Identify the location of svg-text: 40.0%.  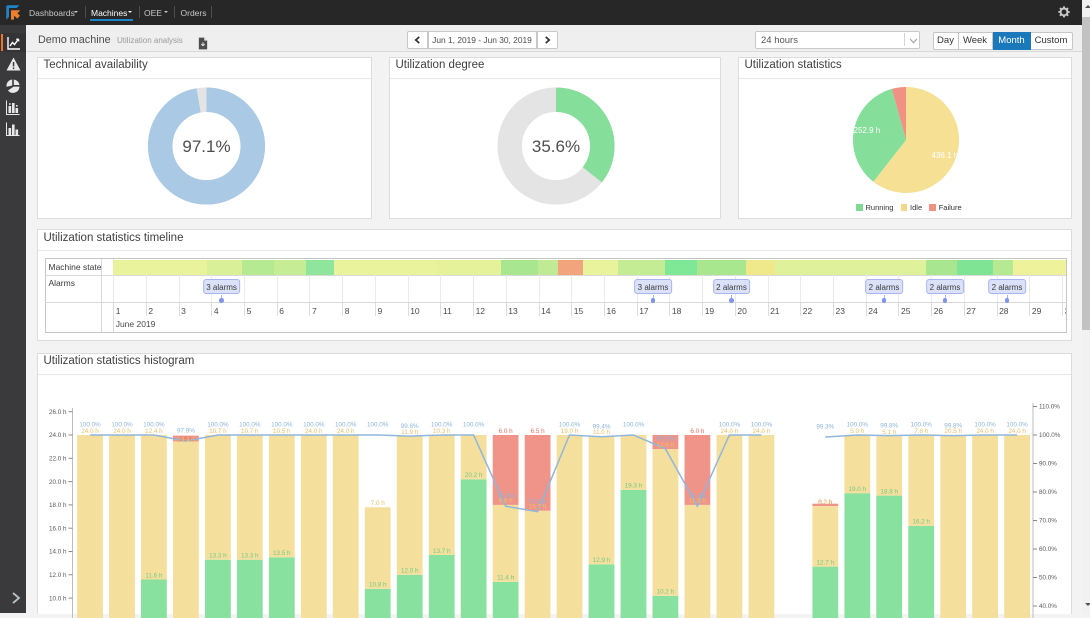
(1048, 606).